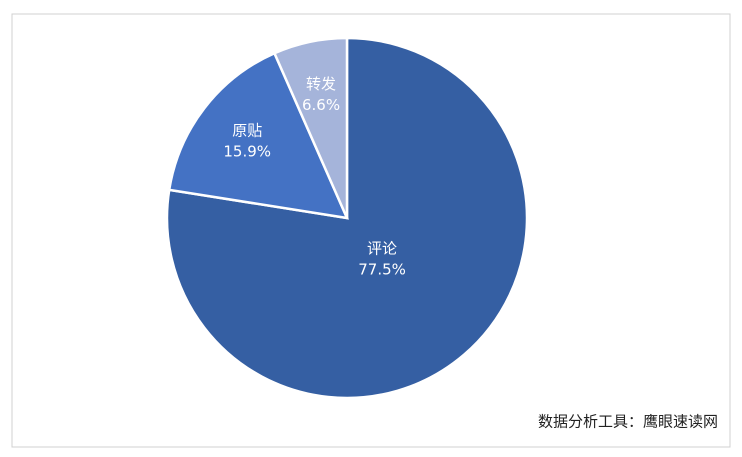  I want to click on value-label: 15.9%, so click(247, 152).